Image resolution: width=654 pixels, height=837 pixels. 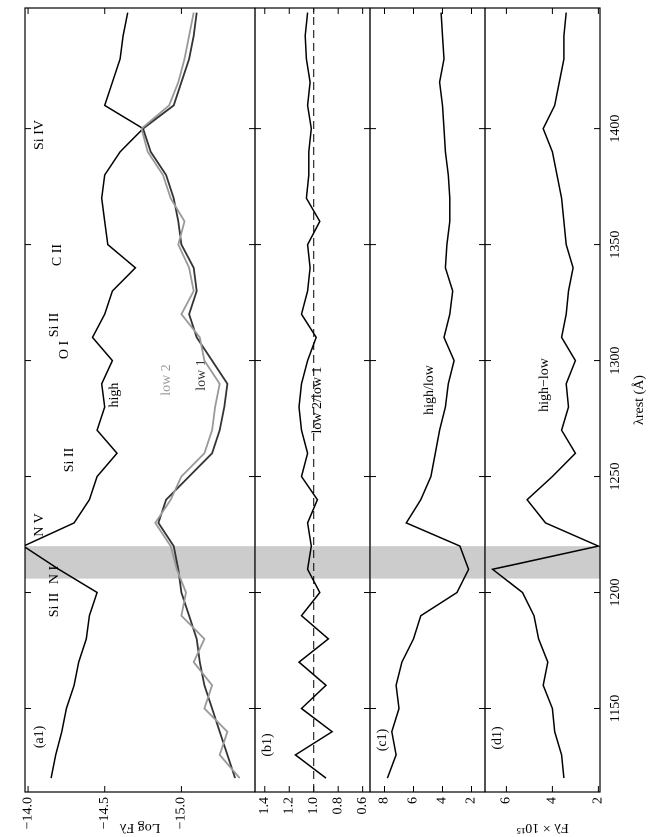 What do you see at coordinates (639, 400) in the screenshot?
I see `x-axis-label: λrest (Å)` at bounding box center [639, 400].